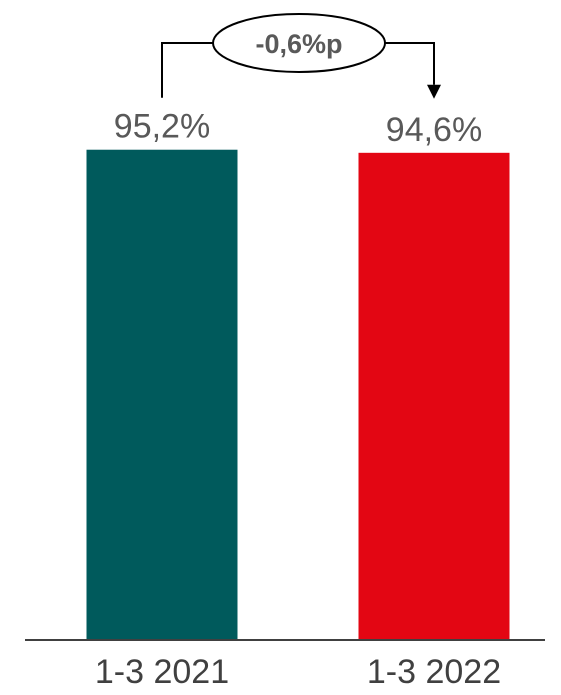  I want to click on difference-label: -0,6%p, so click(298, 44).